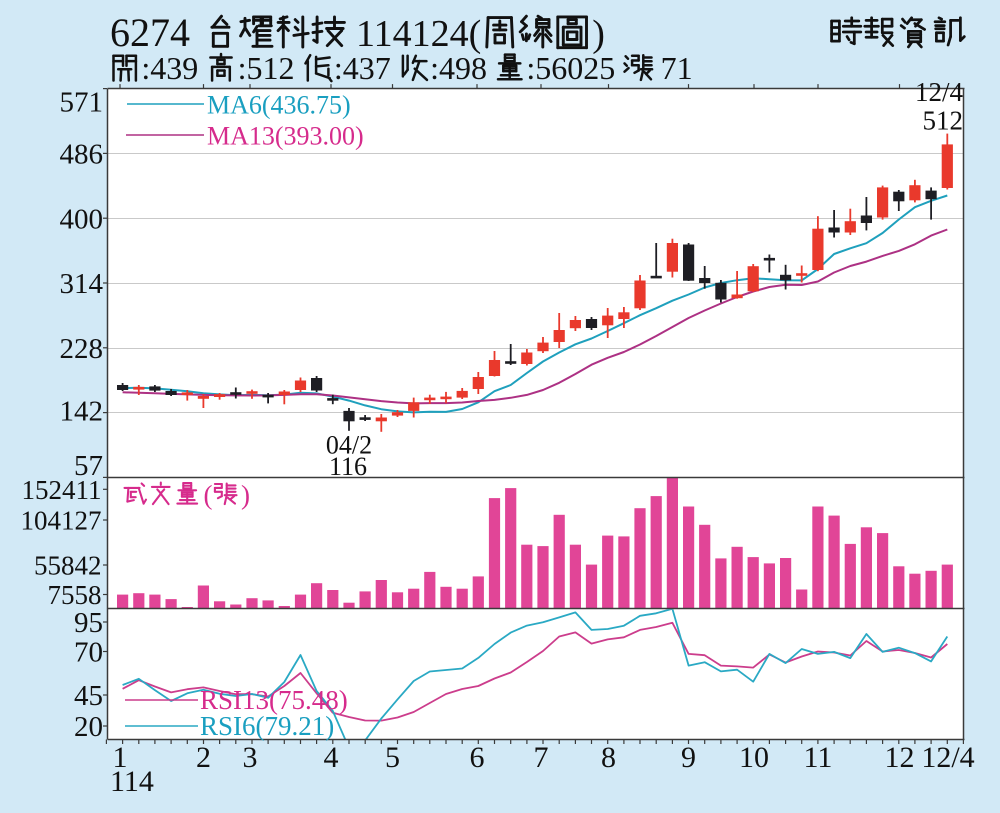 The image size is (1000, 813). Describe the element at coordinates (61, 521) in the screenshot. I see `svg-text: 104127` at that location.